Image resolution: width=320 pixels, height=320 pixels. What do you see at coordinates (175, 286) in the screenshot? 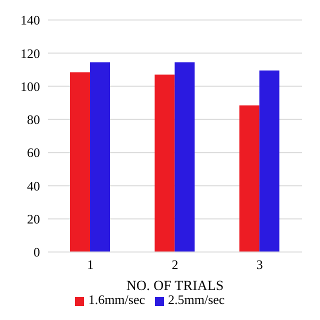
I see `x-axis-title: NO. OF TRIALS` at bounding box center [175, 286].